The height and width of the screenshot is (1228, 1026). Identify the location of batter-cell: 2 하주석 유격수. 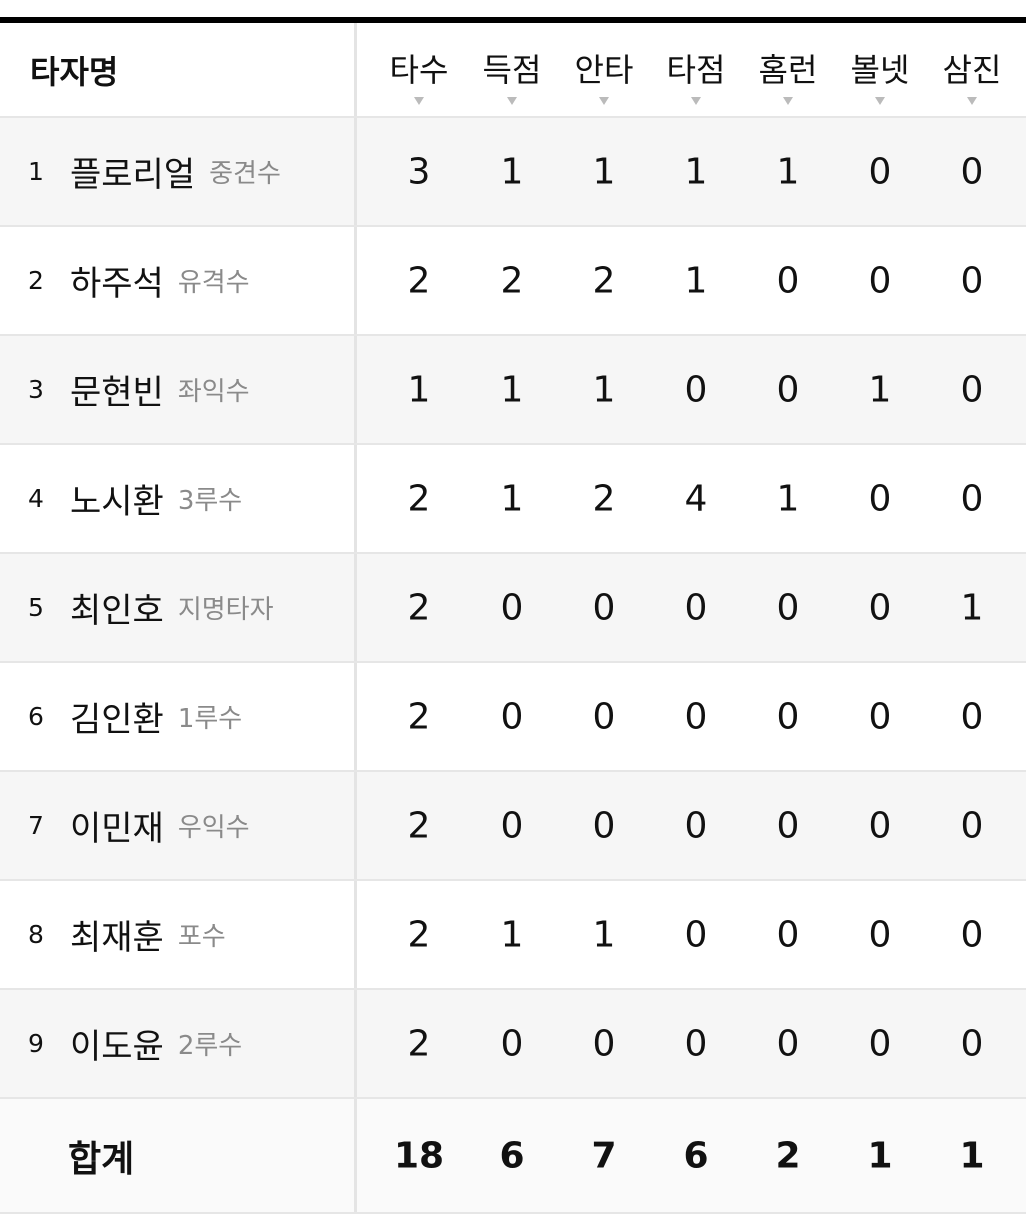
(178, 280).